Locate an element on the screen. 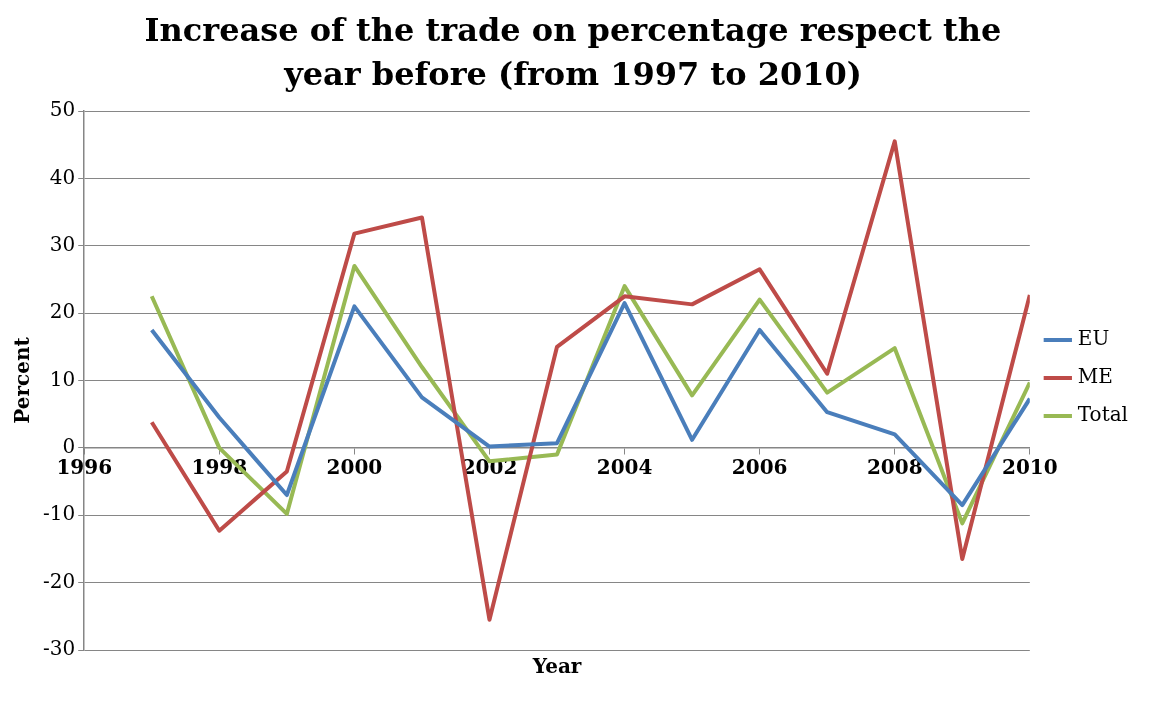 Image resolution: width=1153 pixels, height=719 pixels. legend-label: ME is located at coordinates (1095, 376).